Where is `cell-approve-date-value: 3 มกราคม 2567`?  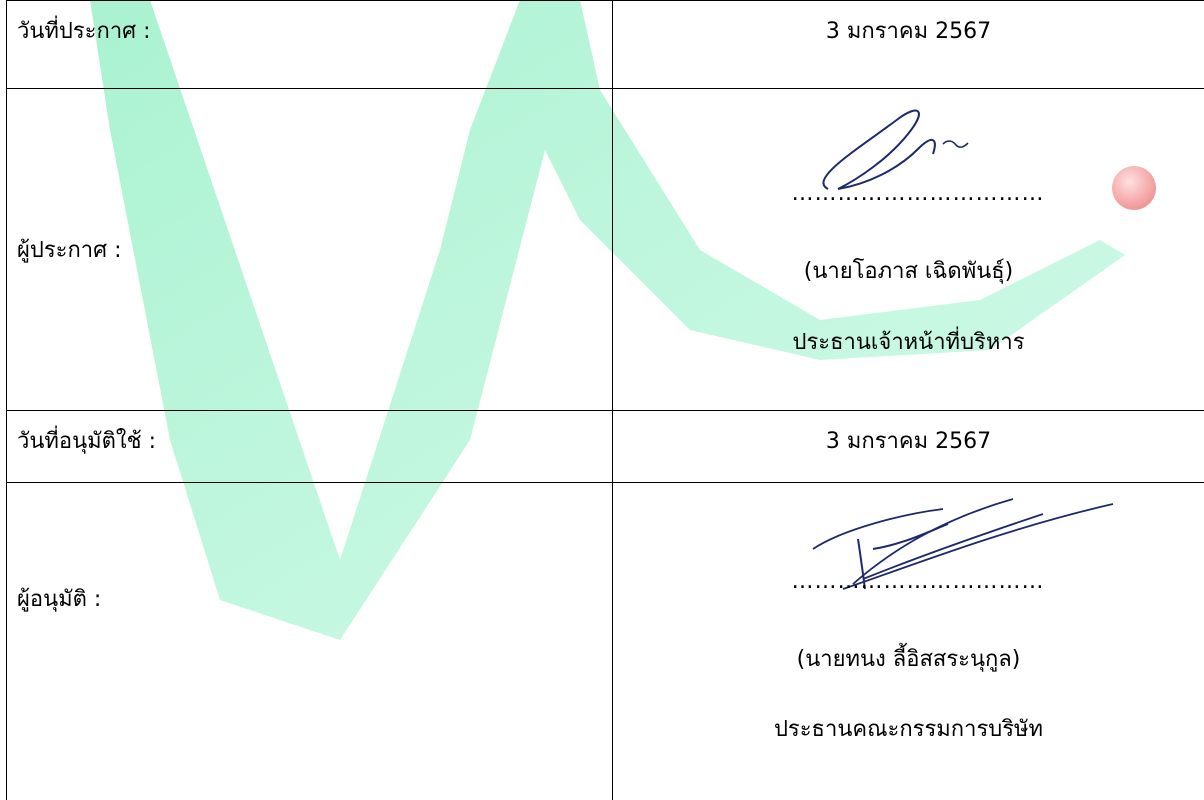
cell-approve-date-value: 3 มกราคม 2567 is located at coordinates (908, 447).